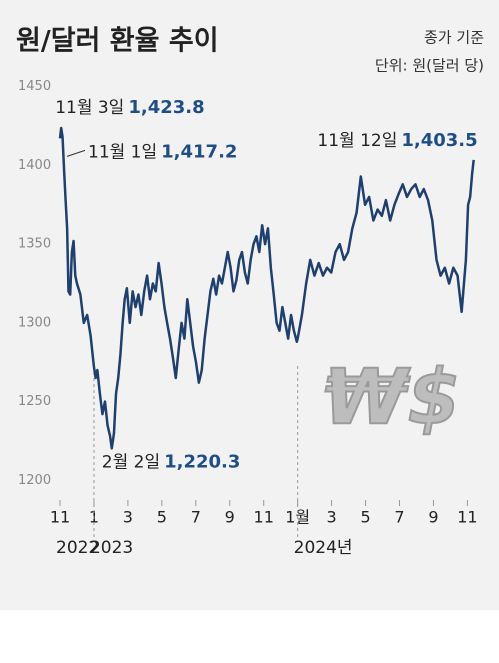 Image resolution: width=499 pixels, height=663 pixels. What do you see at coordinates (166, 107) in the screenshot?
I see `annotation-value: 1,423.8` at bounding box center [166, 107].